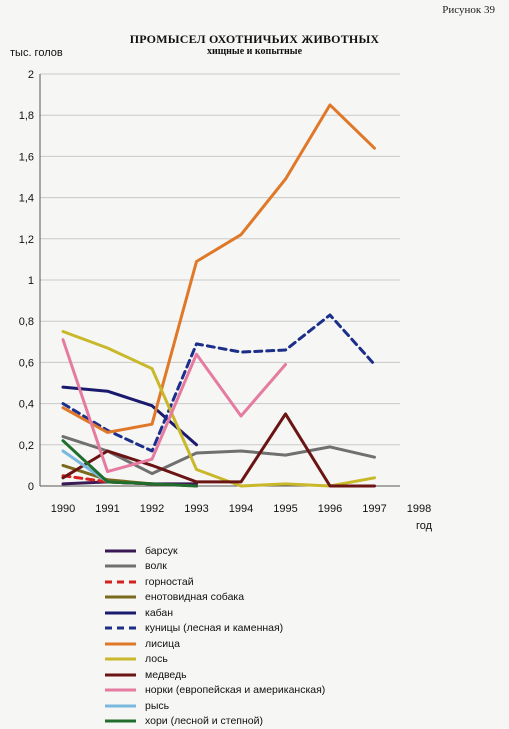  Describe the element at coordinates (161, 551) in the screenshot. I see `legend-label: барсук` at that location.